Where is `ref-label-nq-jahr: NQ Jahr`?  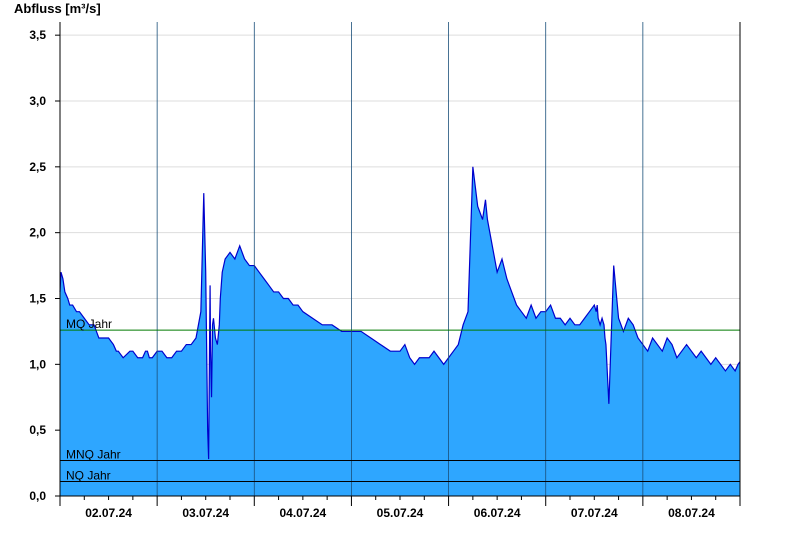
ref-label-nq-jahr: NQ Jahr is located at coordinates (88, 476).